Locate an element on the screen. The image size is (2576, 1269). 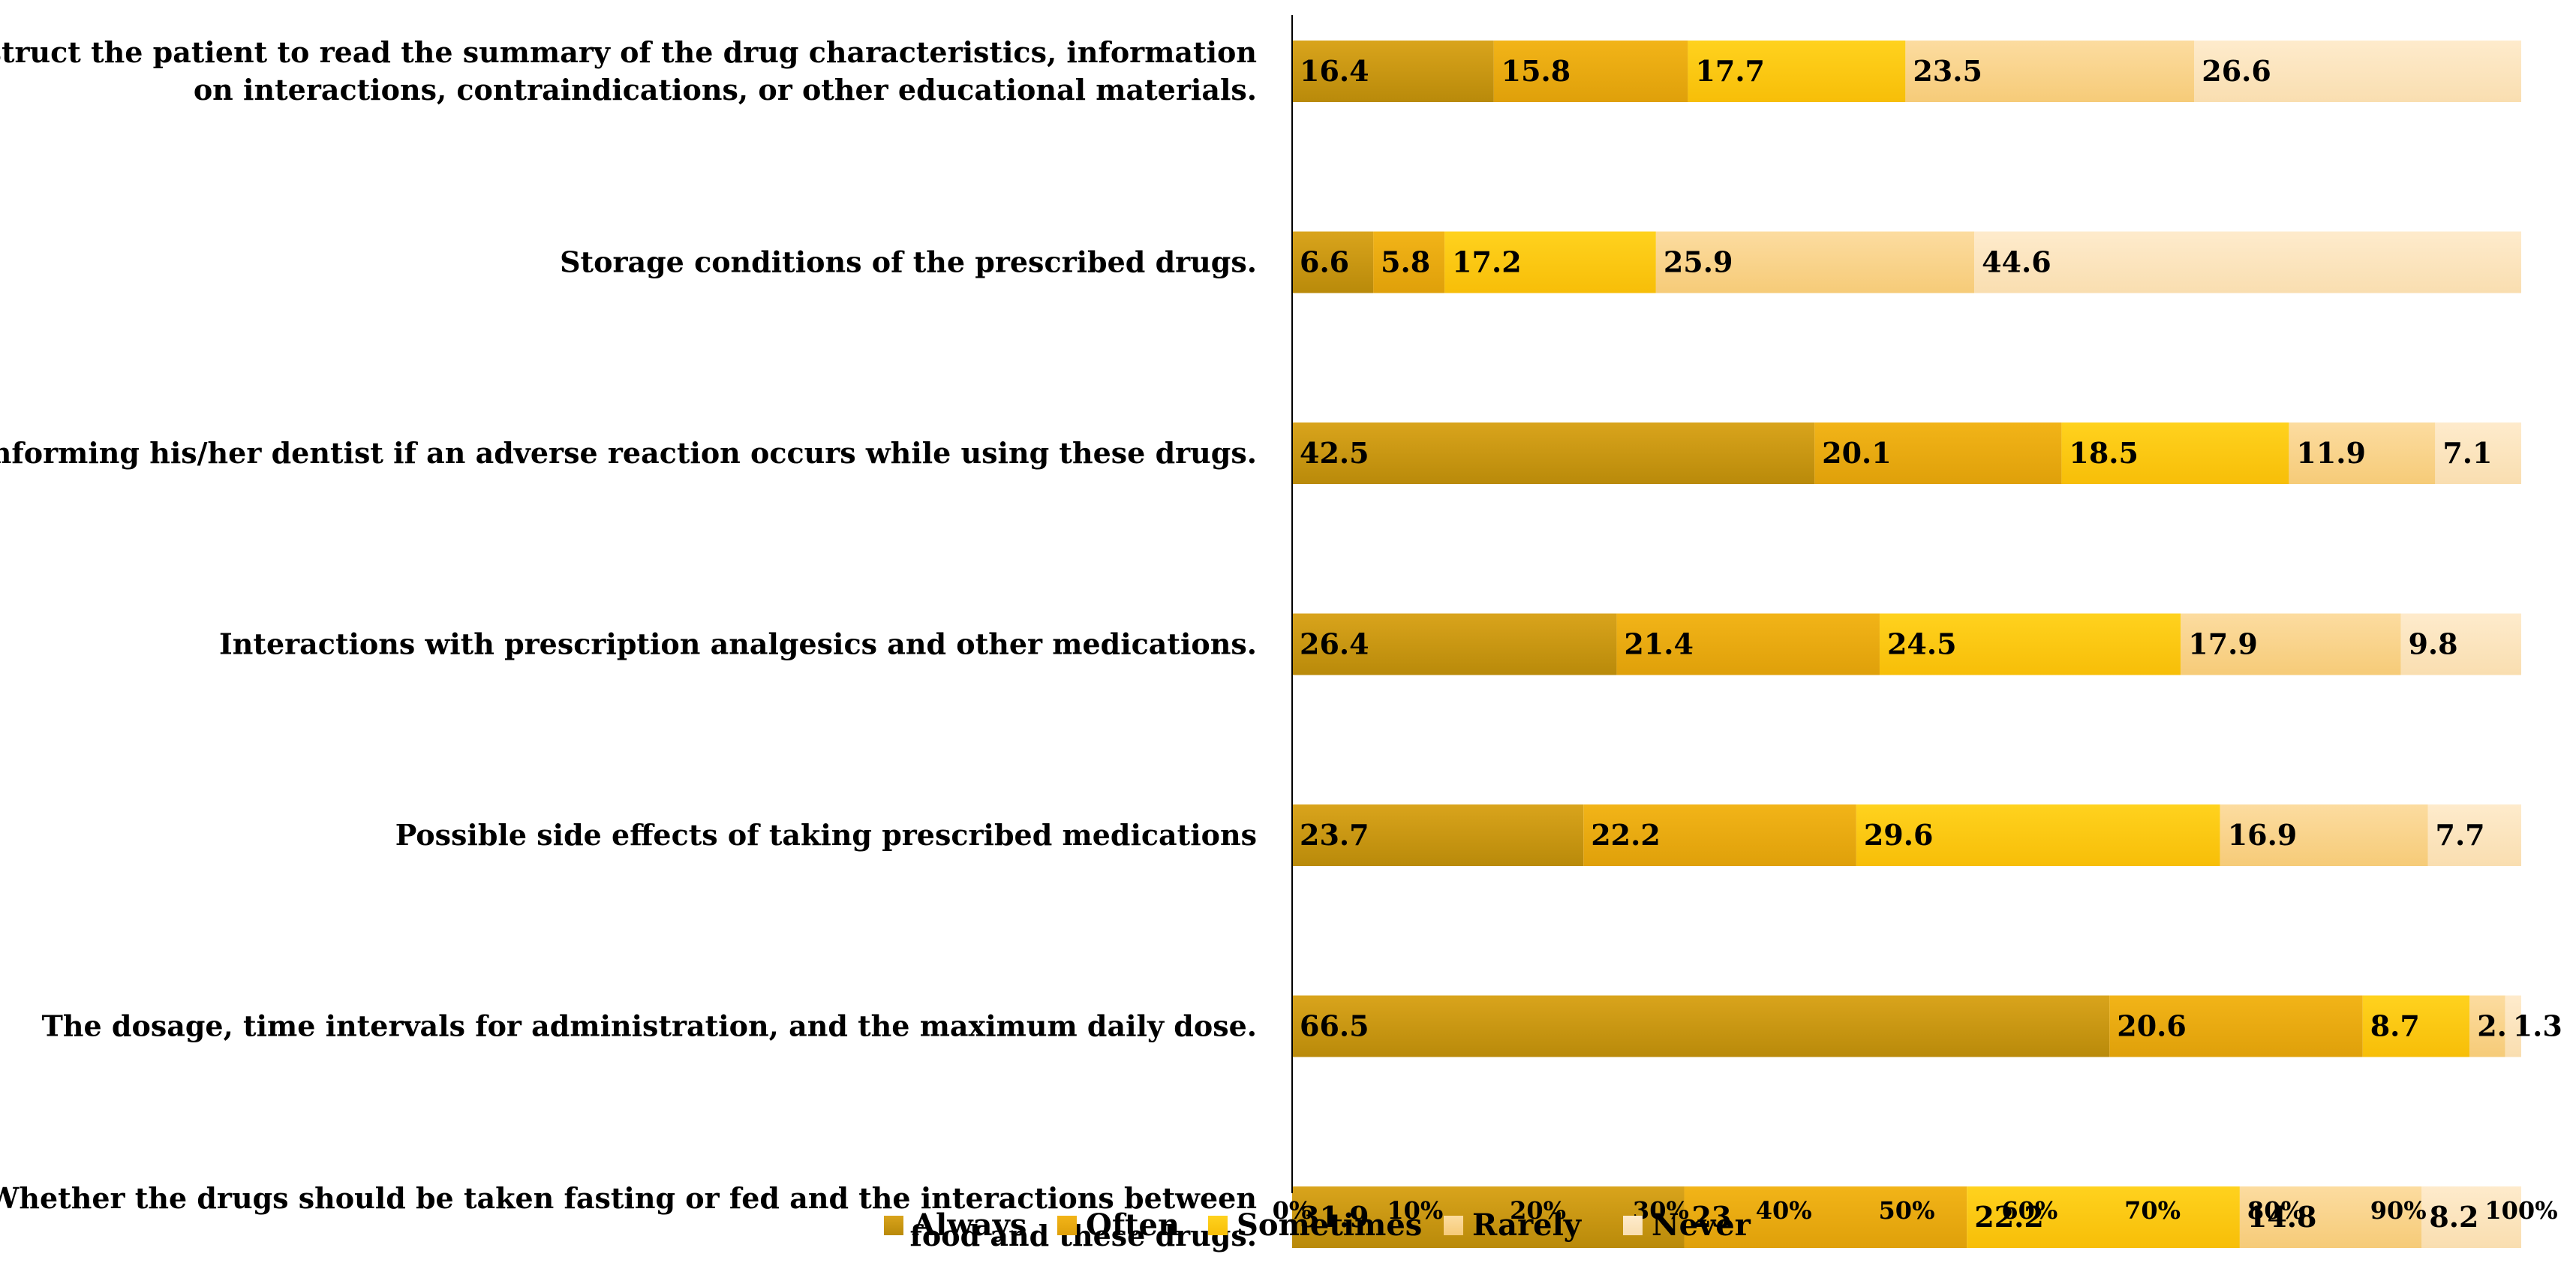
data-label: 8.2 is located at coordinates (2453, 1217).